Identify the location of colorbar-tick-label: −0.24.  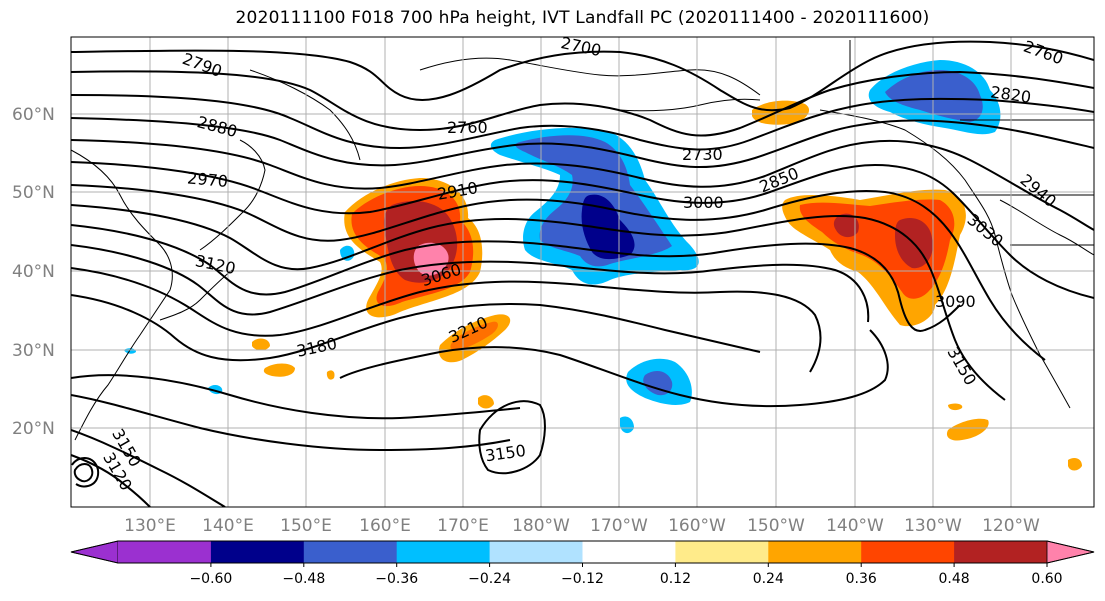
(489, 579).